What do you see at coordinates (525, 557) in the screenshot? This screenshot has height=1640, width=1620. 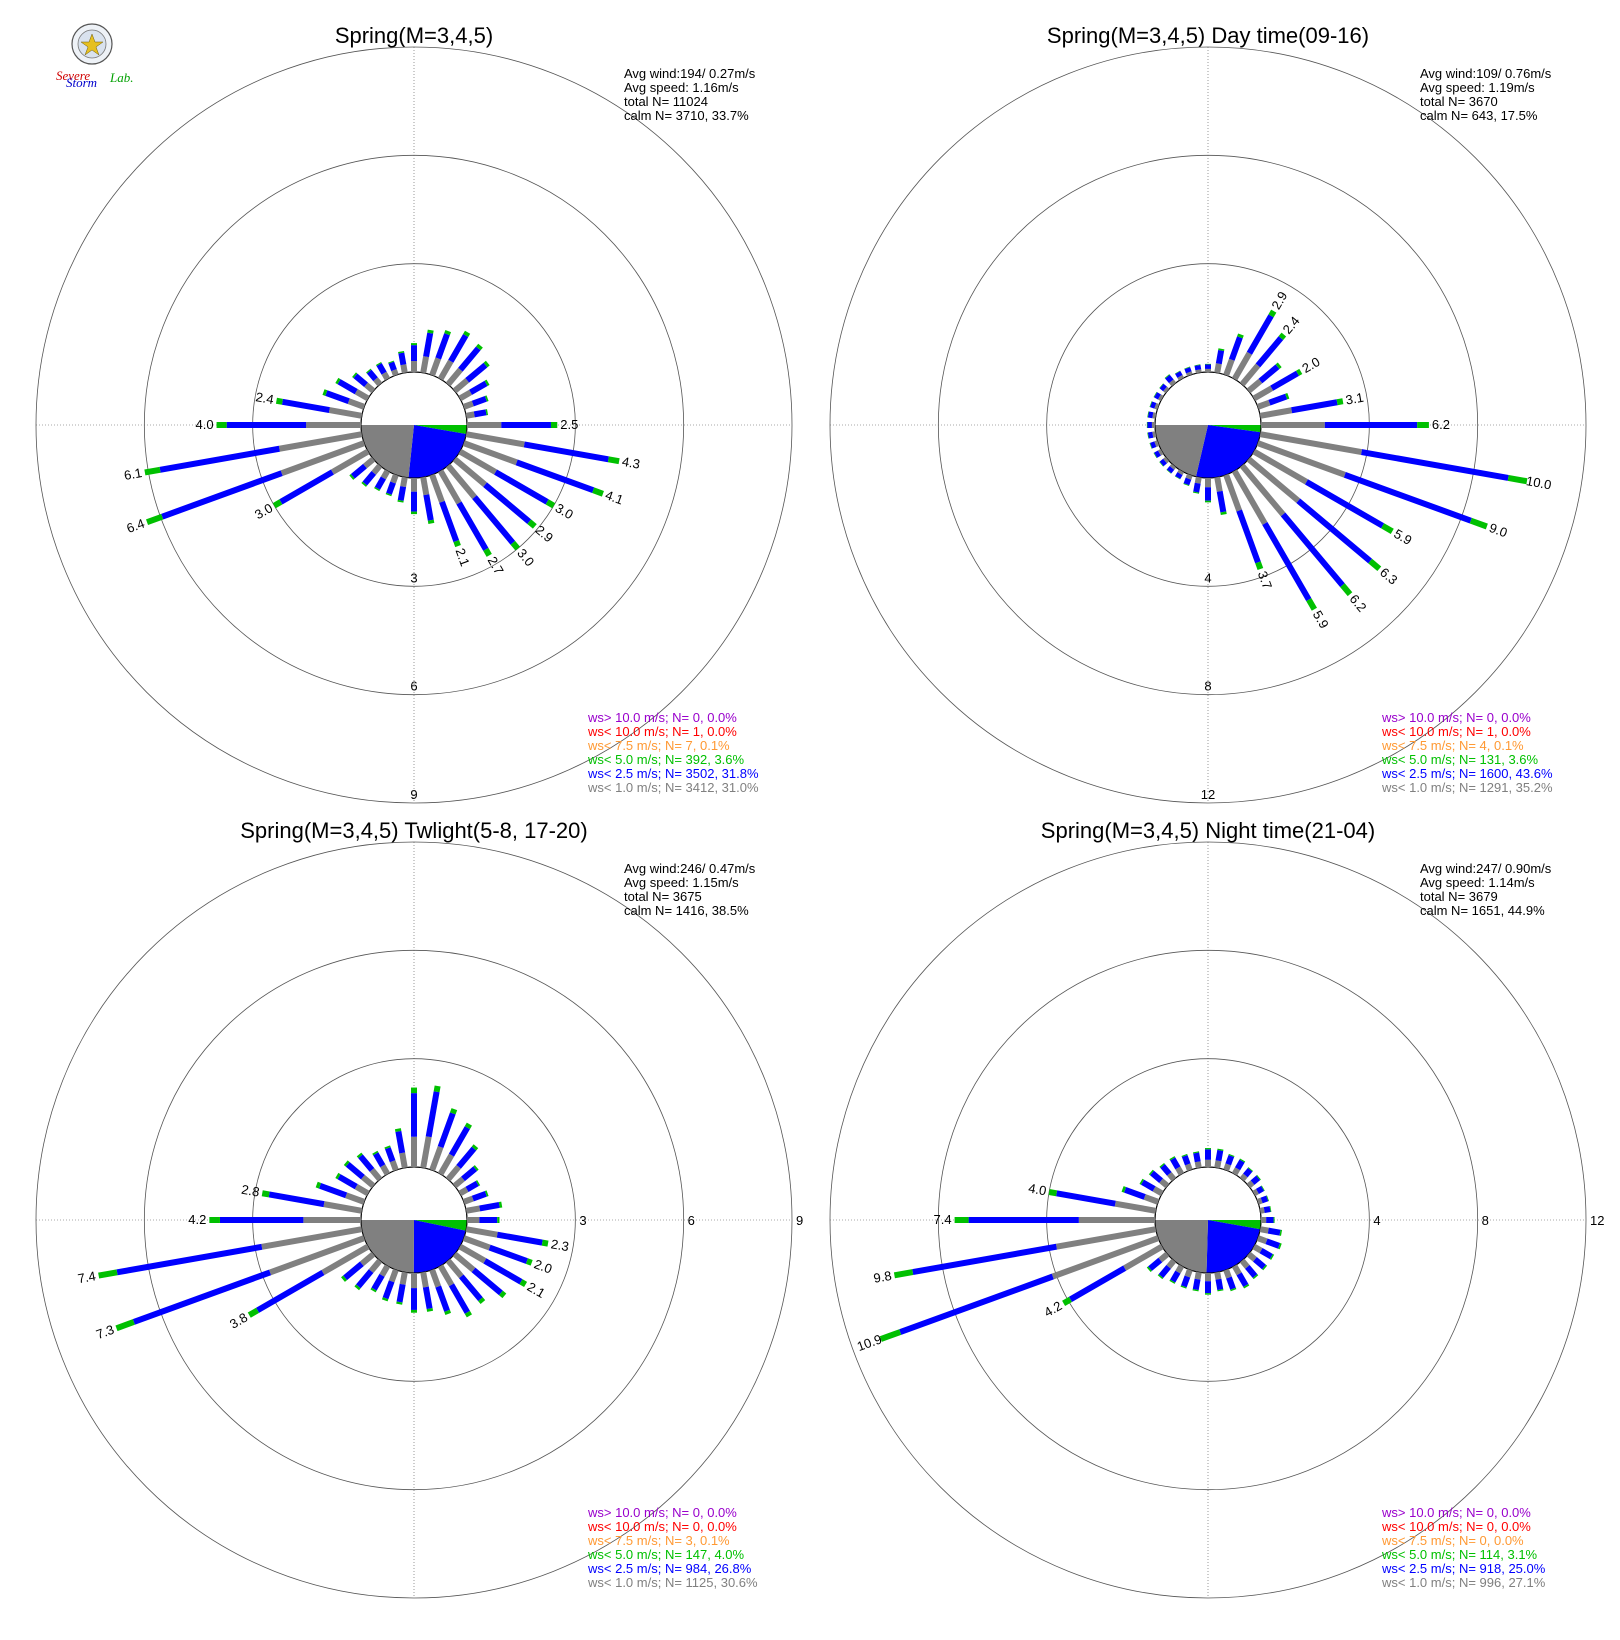 I see `bar-value-label: 3.0` at bounding box center [525, 557].